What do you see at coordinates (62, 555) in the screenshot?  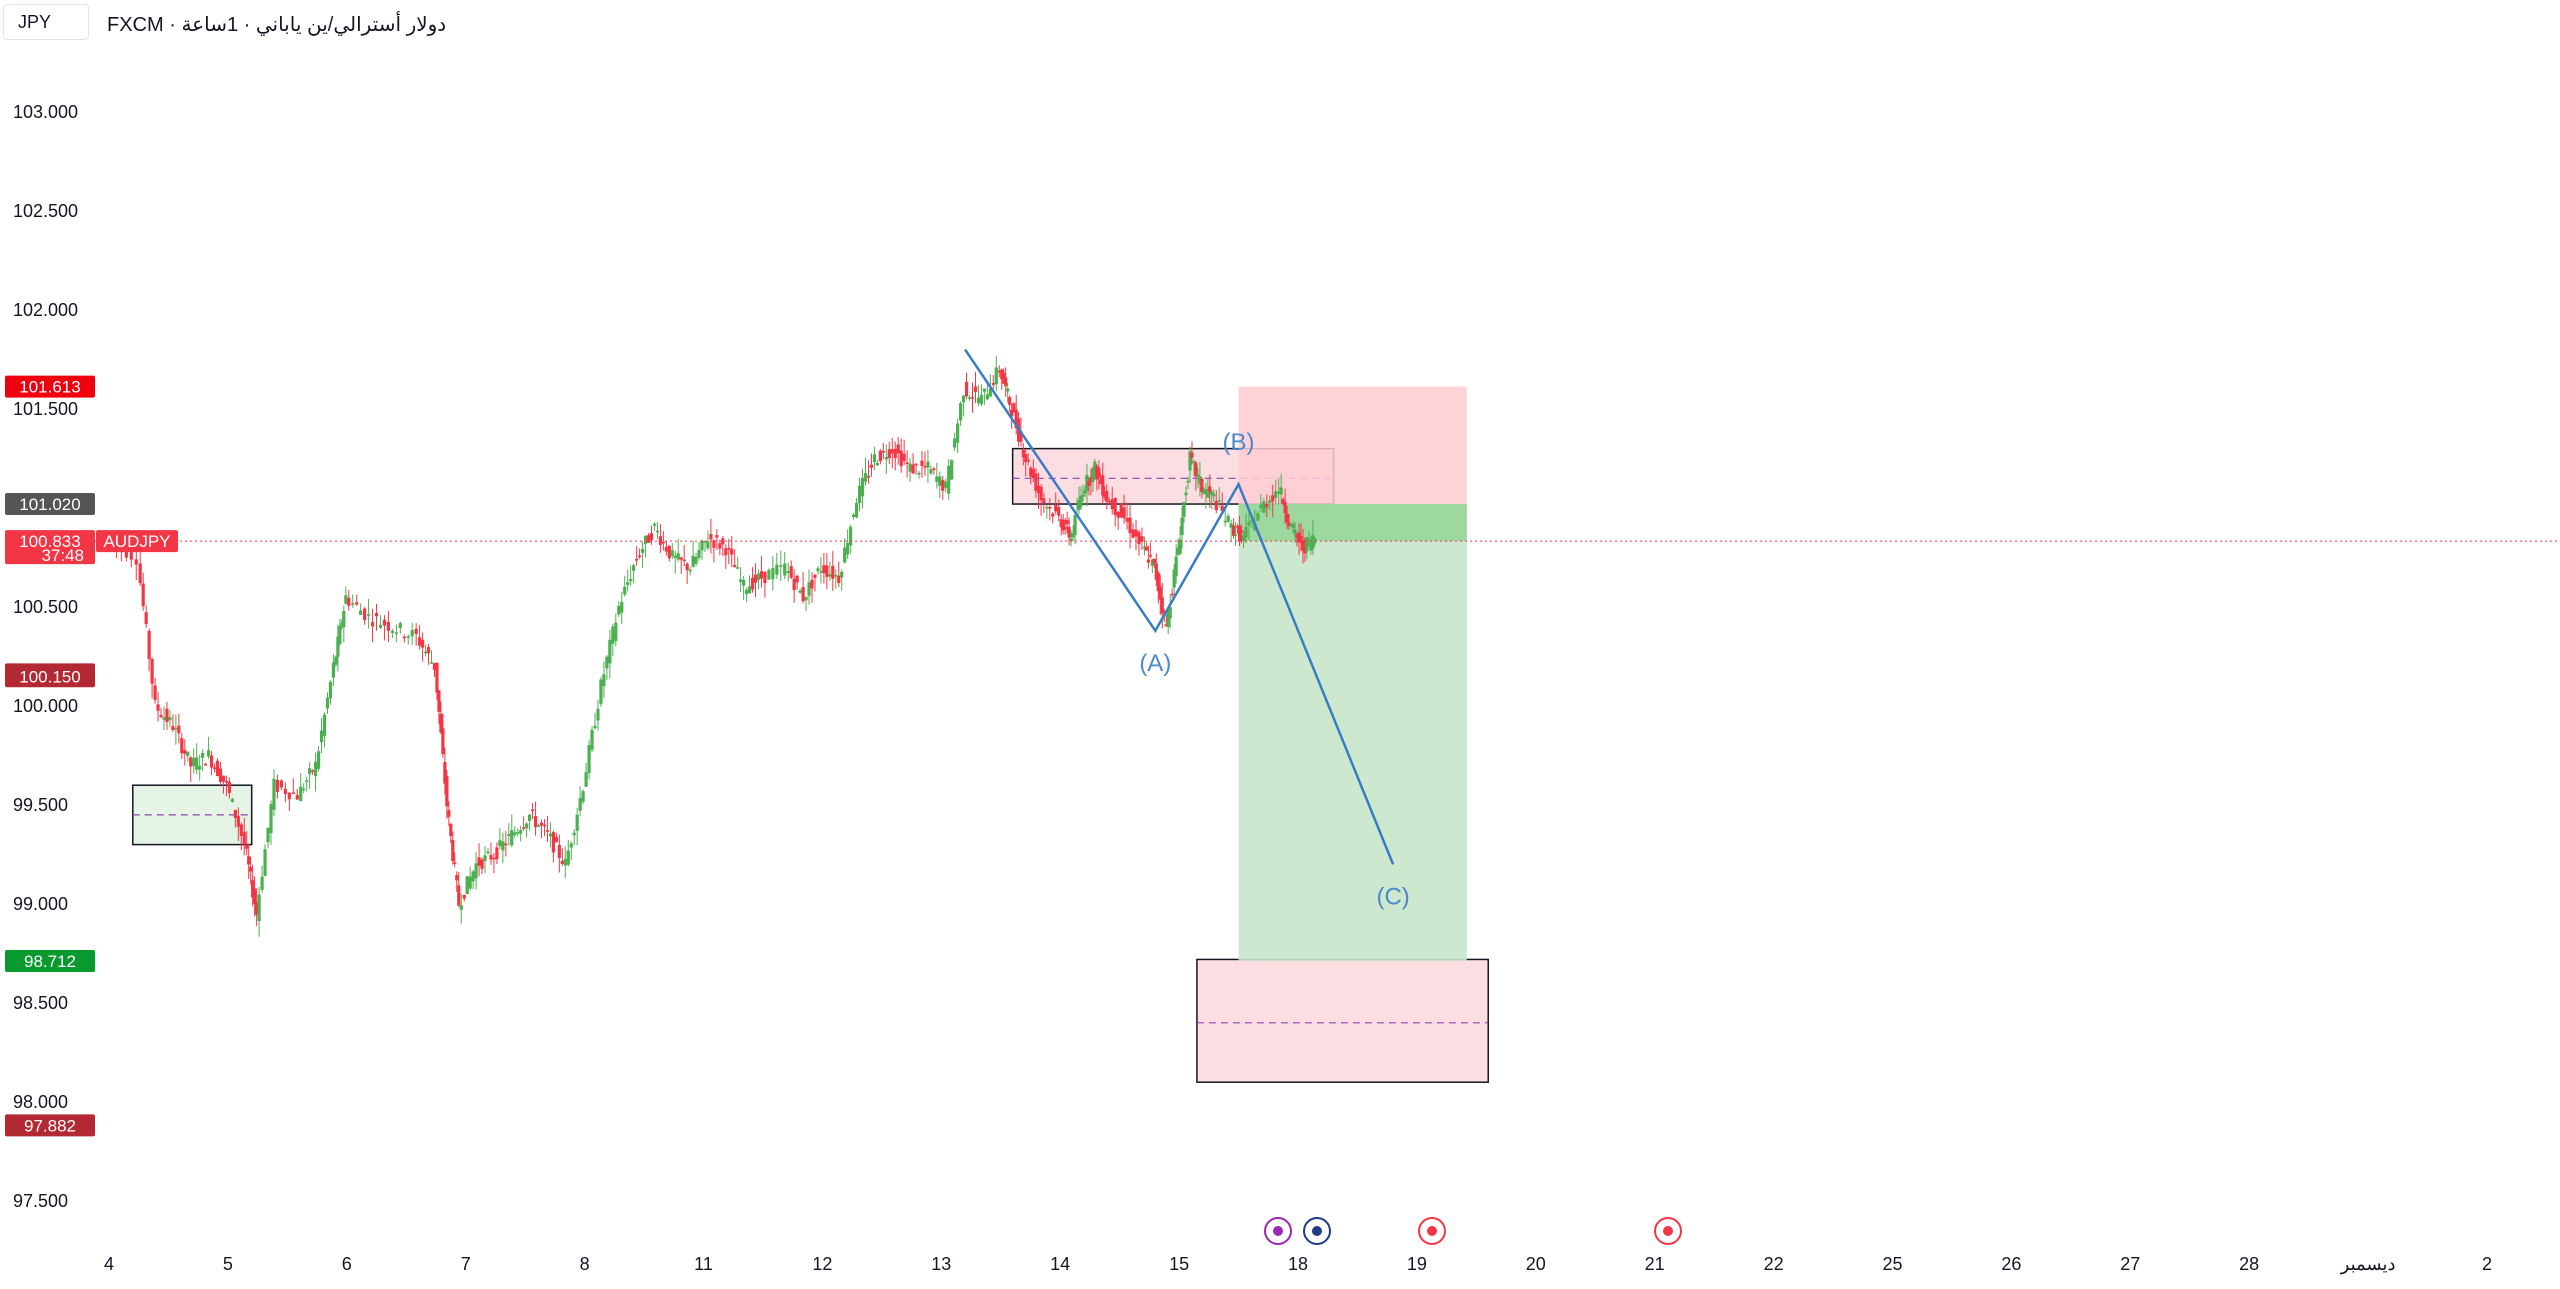 I see `countdown-label: 37:48` at bounding box center [62, 555].